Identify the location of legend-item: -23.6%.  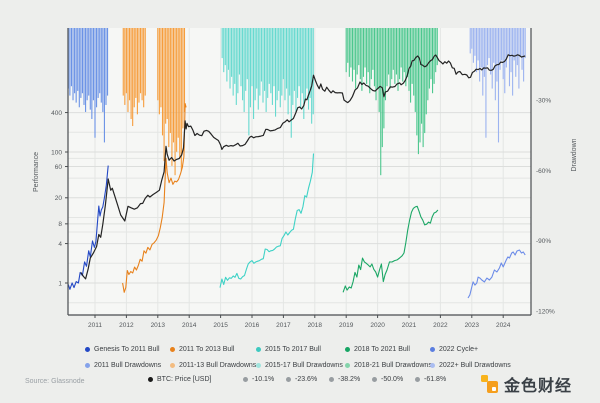
(307, 379).